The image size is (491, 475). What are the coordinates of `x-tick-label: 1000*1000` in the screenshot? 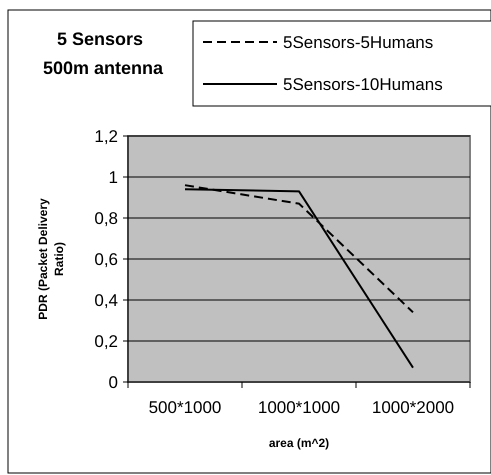 It's located at (299, 407).